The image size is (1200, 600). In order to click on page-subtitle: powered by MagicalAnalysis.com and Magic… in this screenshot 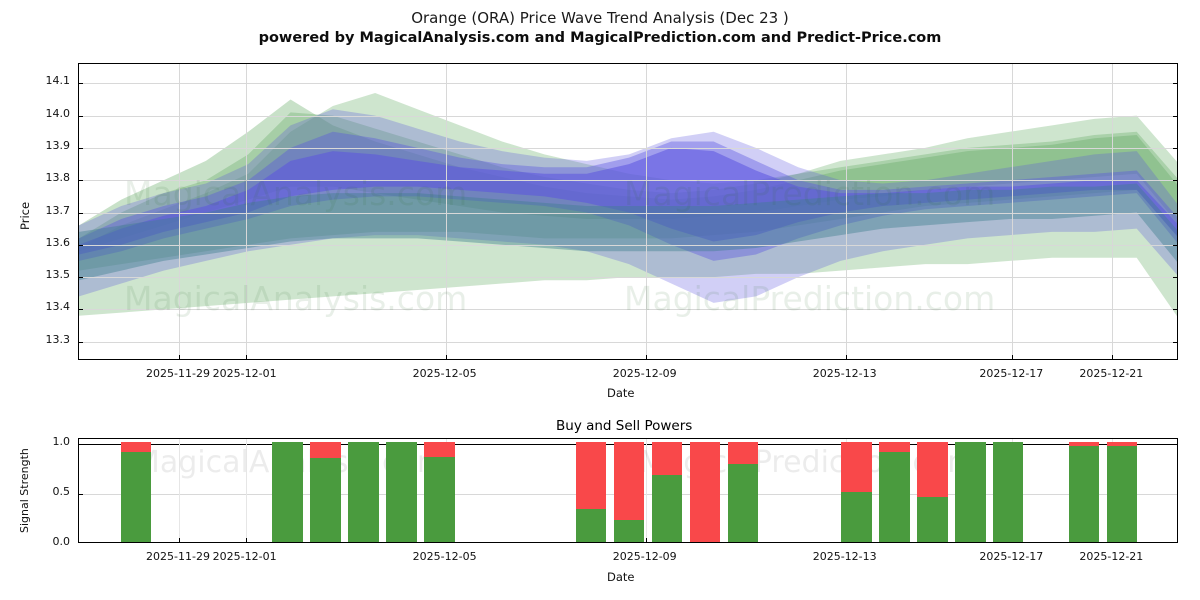, I will do `click(600, 38)`.